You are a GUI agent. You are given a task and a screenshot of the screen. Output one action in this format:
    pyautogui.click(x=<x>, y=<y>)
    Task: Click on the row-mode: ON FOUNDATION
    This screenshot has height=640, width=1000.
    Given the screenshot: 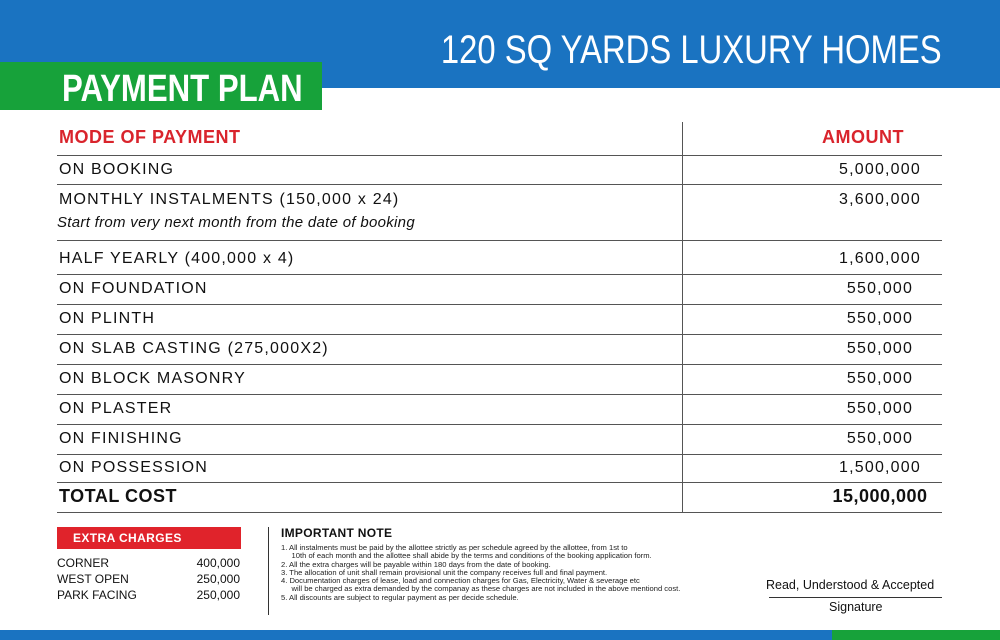 What is the action you would take?
    pyautogui.click(x=133, y=288)
    